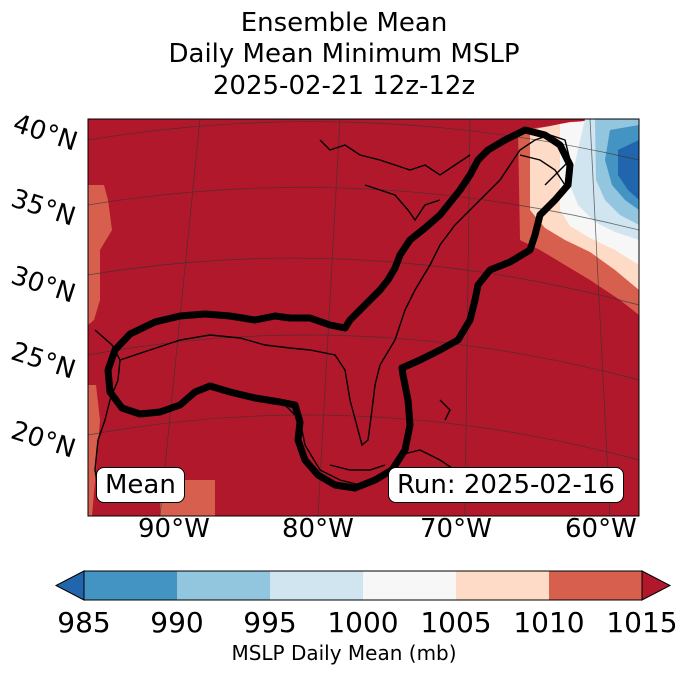 This screenshot has height=674, width=688. I want to click on colorbar-under-arrow, so click(69, 585).